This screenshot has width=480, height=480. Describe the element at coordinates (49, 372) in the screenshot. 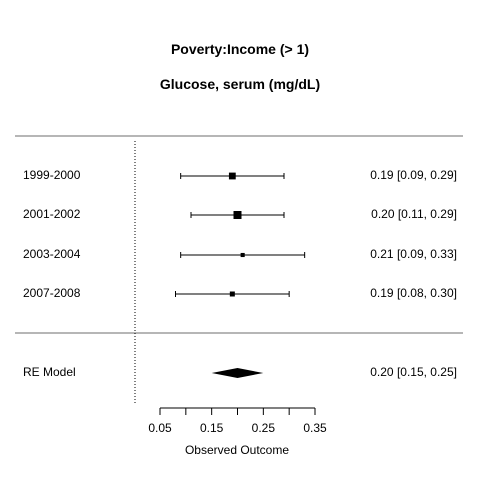

I see `summary-label: RE Model` at that location.